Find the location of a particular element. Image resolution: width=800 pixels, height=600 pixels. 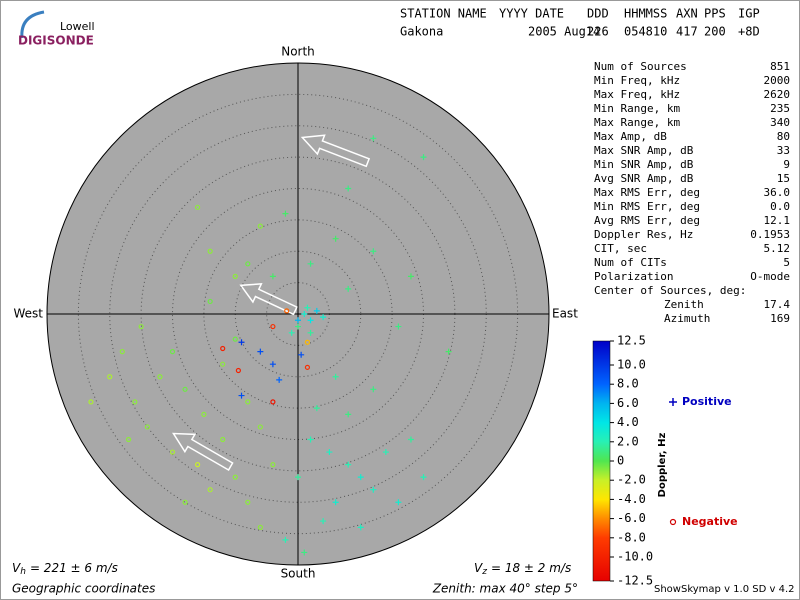

stat-value: 33 is located at coordinates (783, 150).